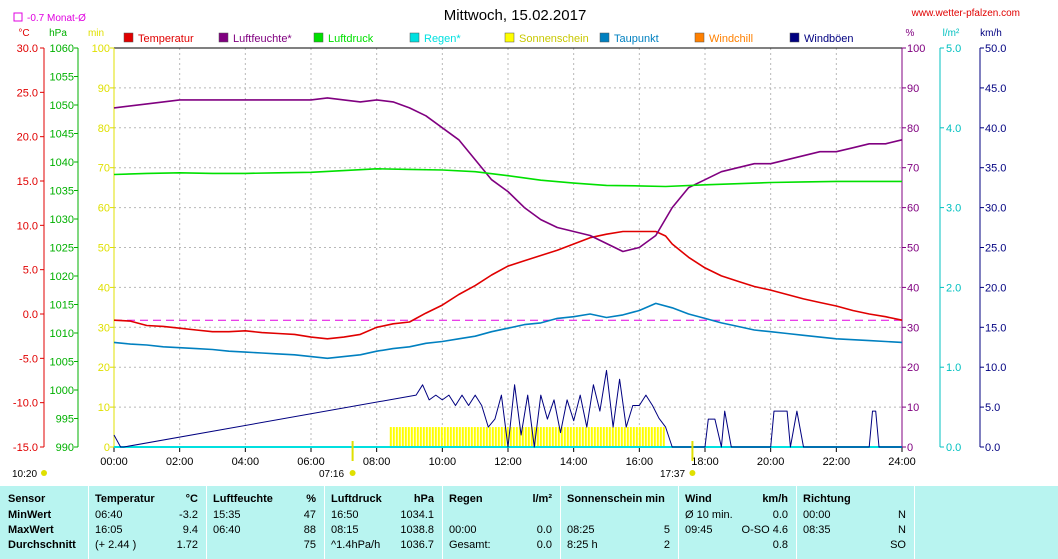  Describe the element at coordinates (995, 368) in the screenshot. I see `wind-axis-tick-label: 10.0` at that location.